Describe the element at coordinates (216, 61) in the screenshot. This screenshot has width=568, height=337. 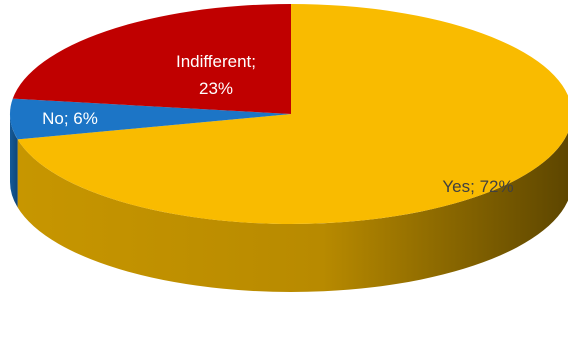
I see `data-label-indifferent-line1: Indifferent;` at that location.